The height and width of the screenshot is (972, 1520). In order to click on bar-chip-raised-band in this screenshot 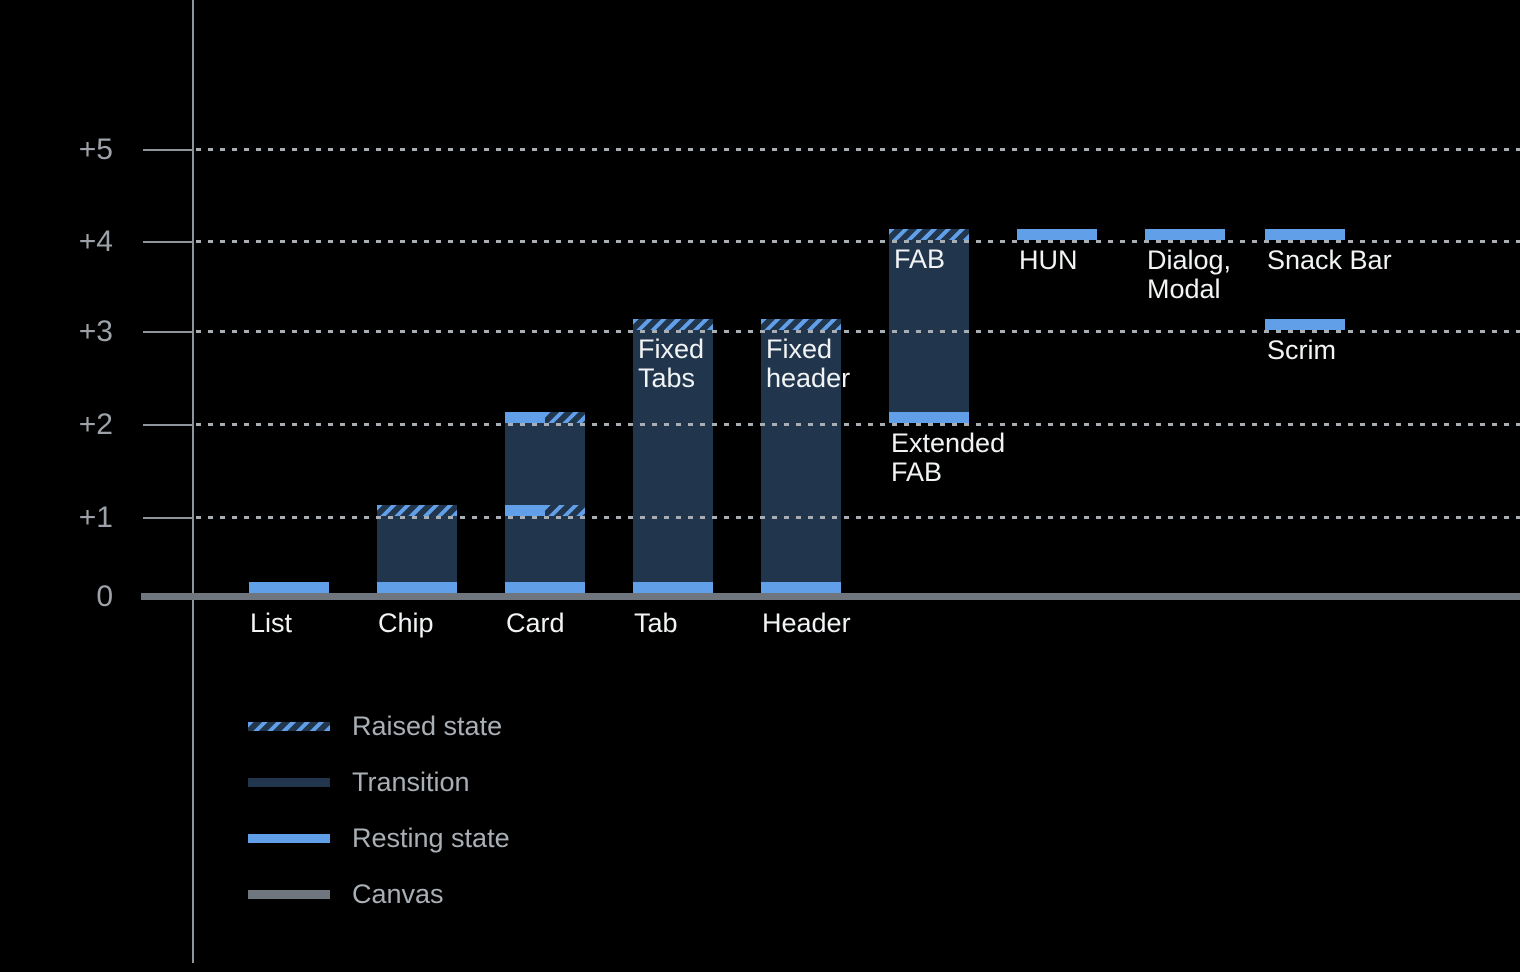, I will do `click(417, 510)`.